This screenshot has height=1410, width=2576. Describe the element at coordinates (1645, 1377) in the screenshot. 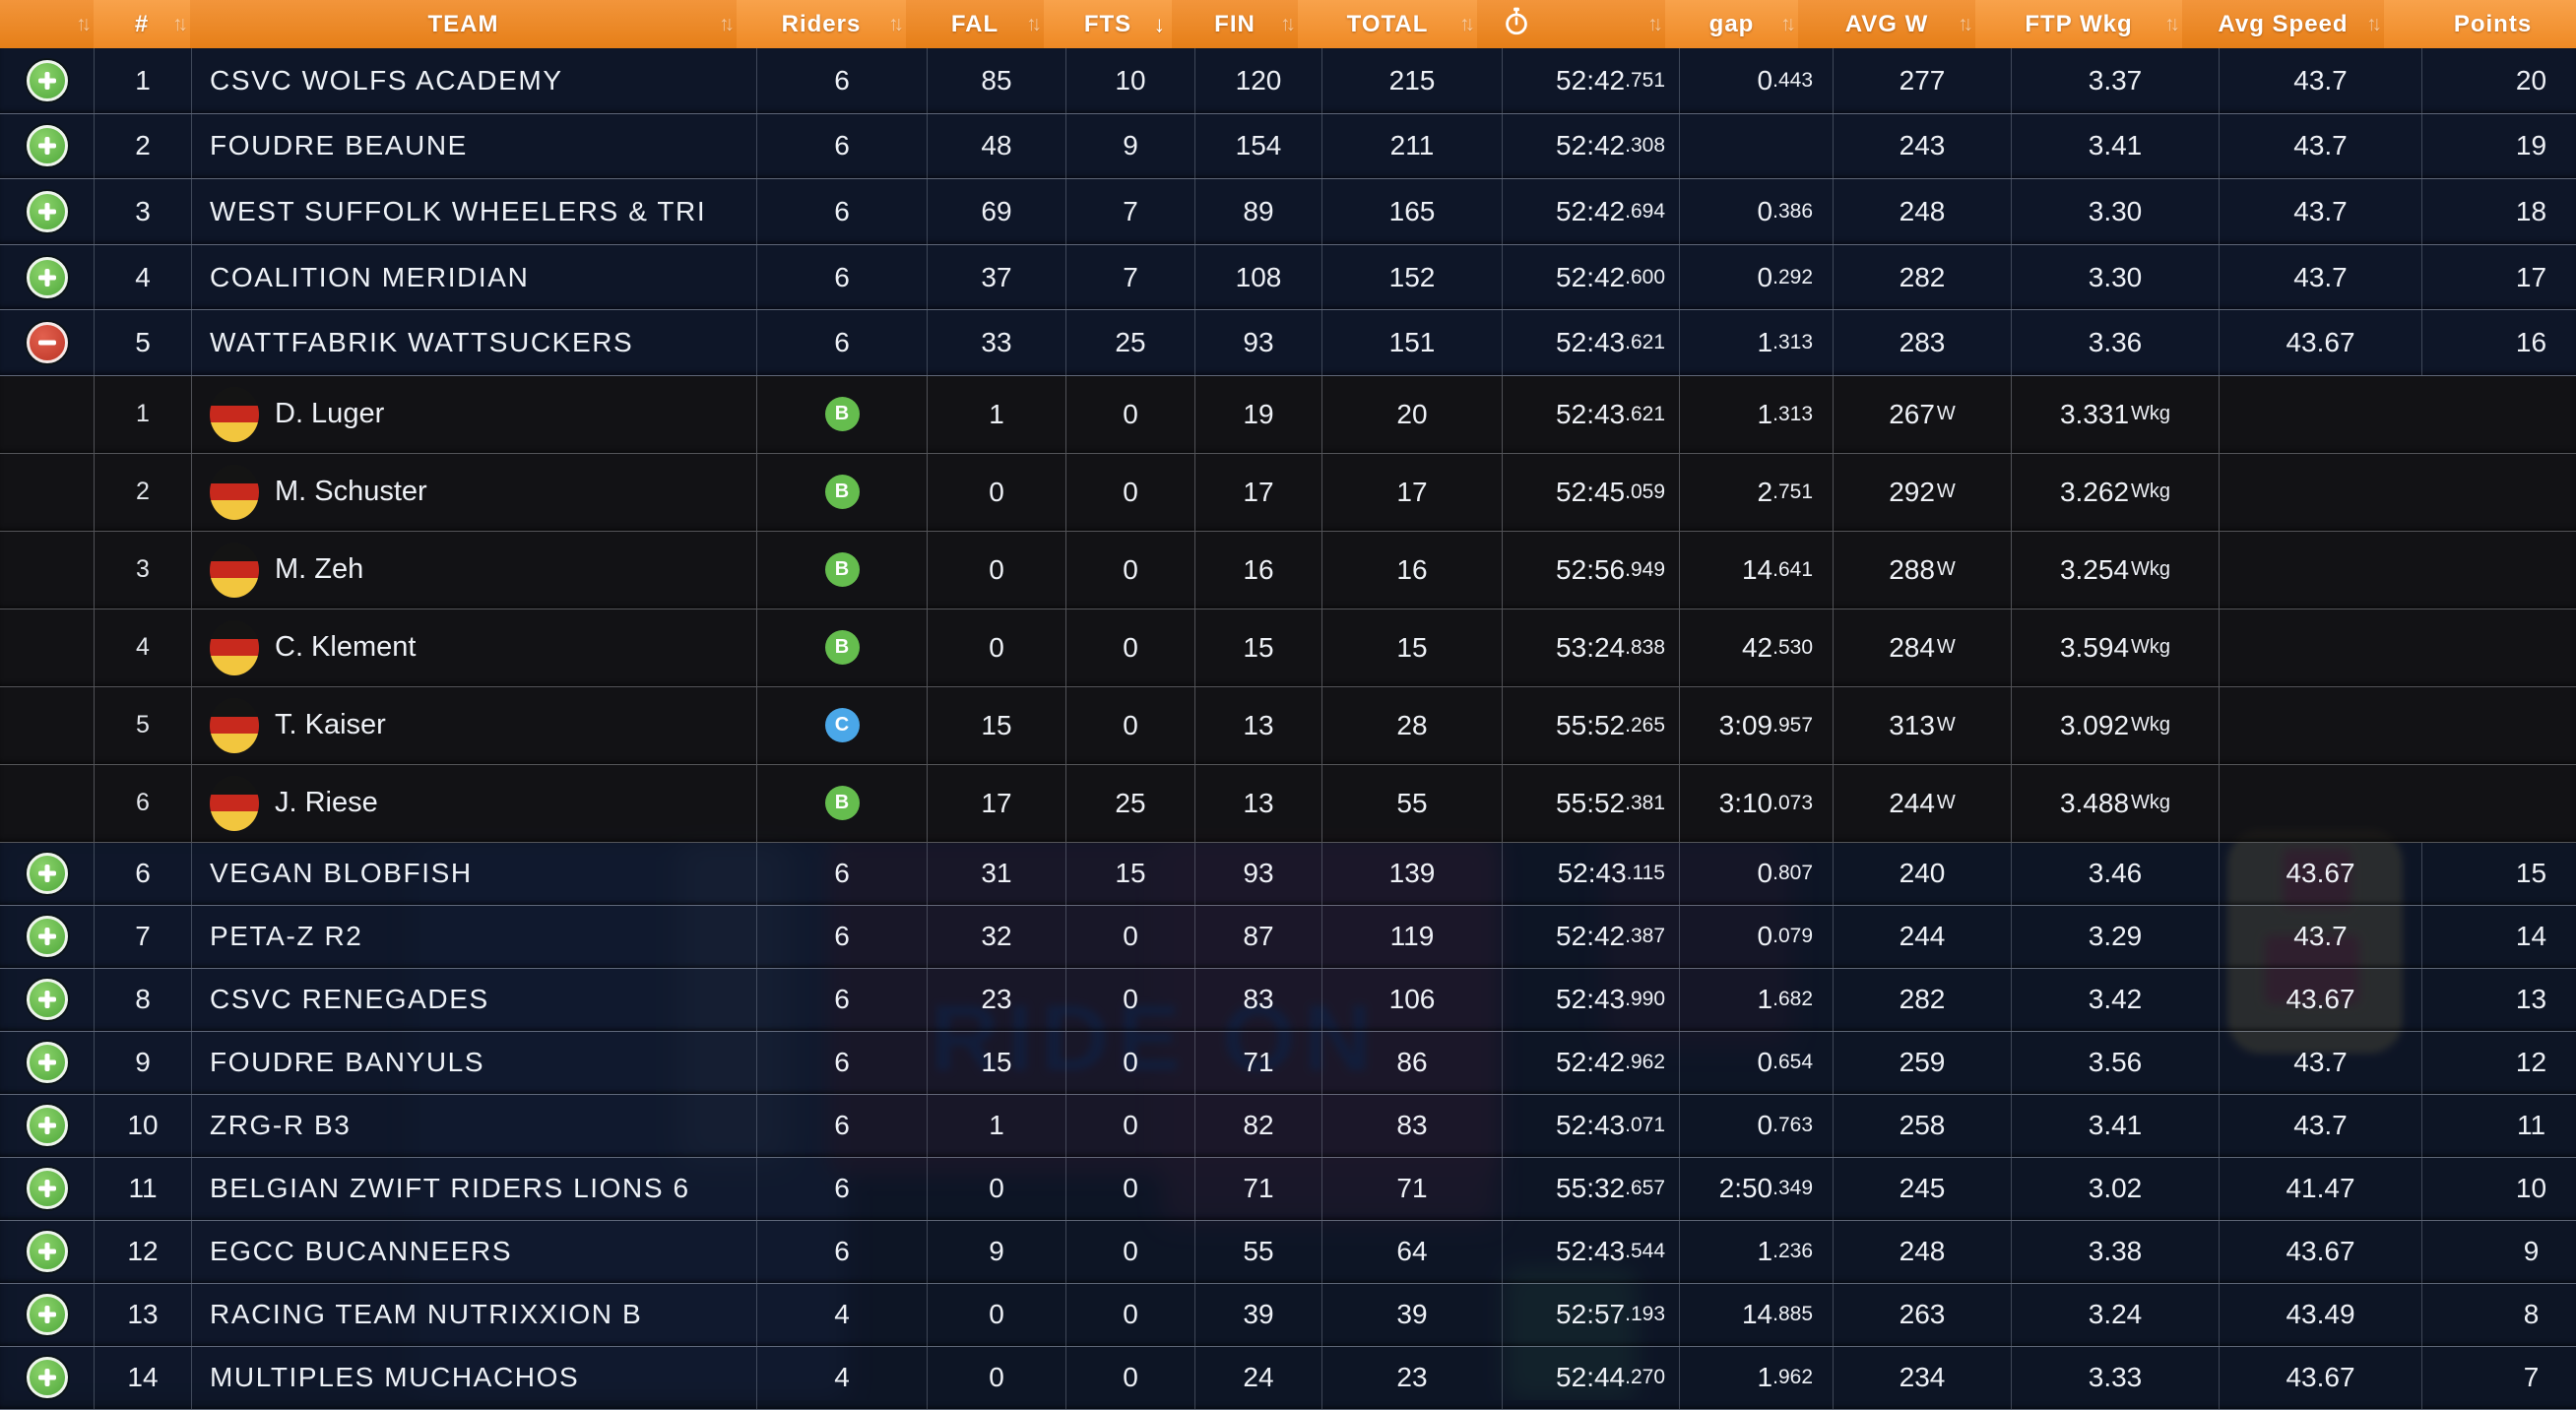

I see `time-fraction: .270` at that location.